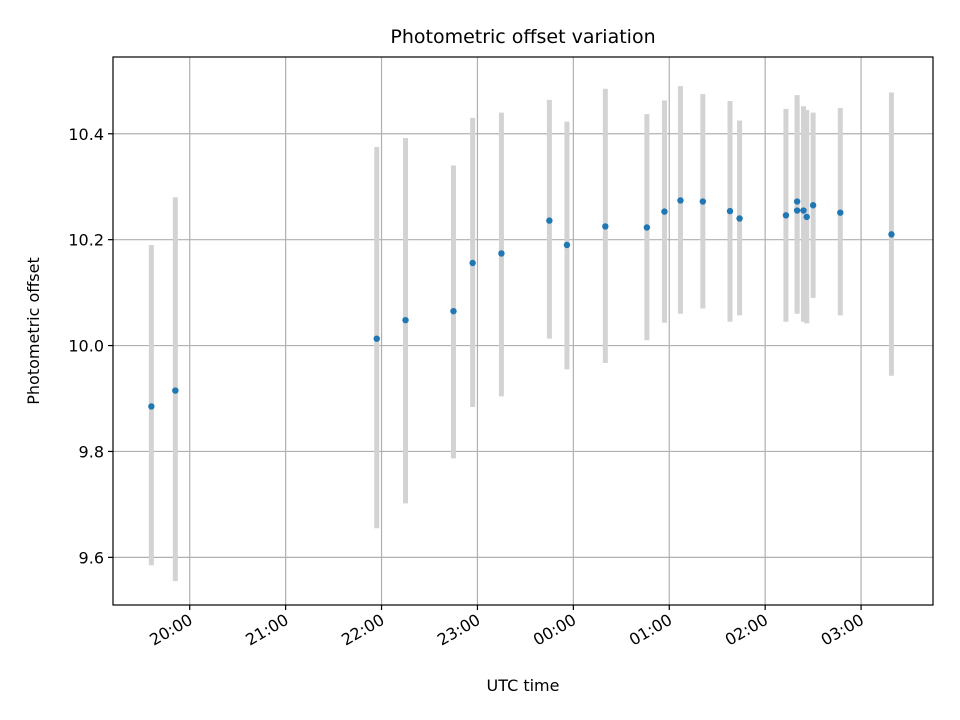 The width and height of the screenshot is (960, 720). I want to click on x-axis-label: UTC time, so click(523, 685).